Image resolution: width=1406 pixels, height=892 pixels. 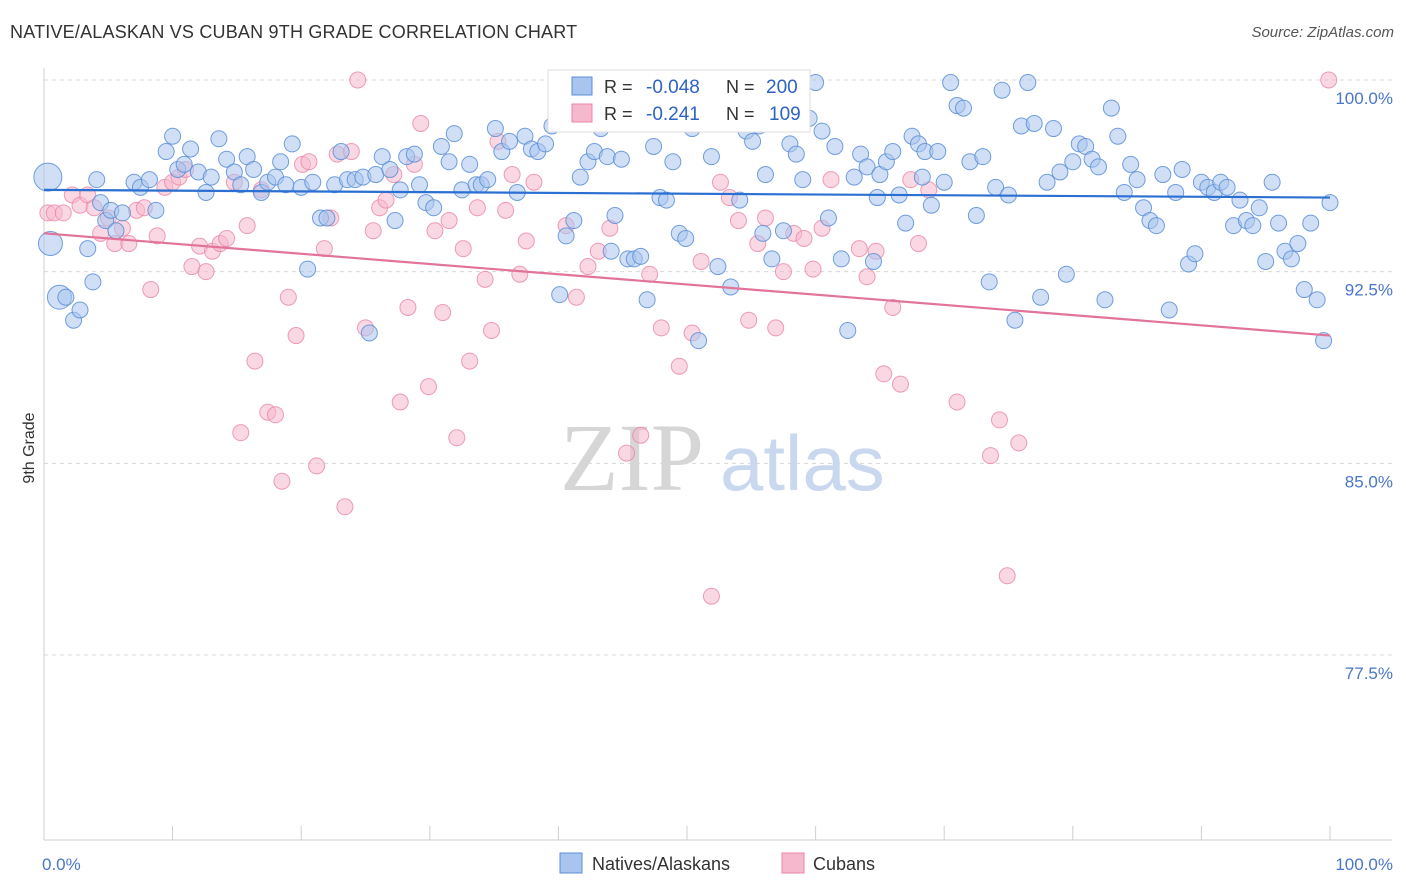 What do you see at coordinates (687, 193) in the screenshot?
I see `natives-trend-line` at bounding box center [687, 193].